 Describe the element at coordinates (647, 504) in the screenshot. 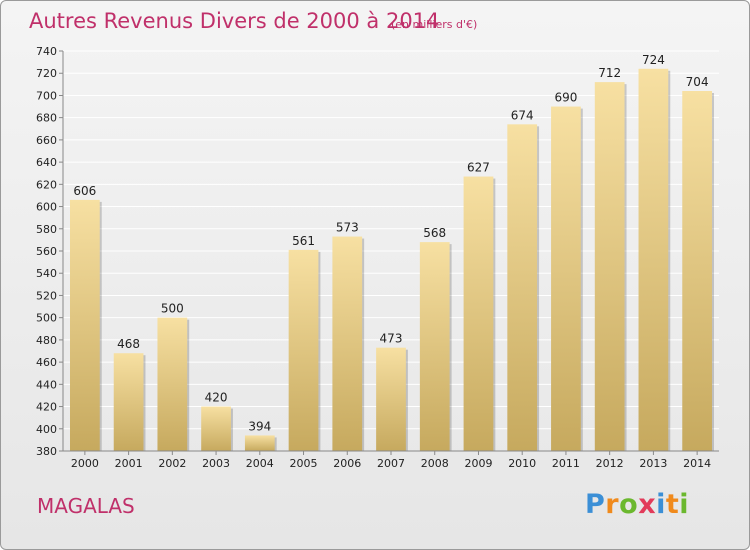

I see `logo-letter: x` at that location.